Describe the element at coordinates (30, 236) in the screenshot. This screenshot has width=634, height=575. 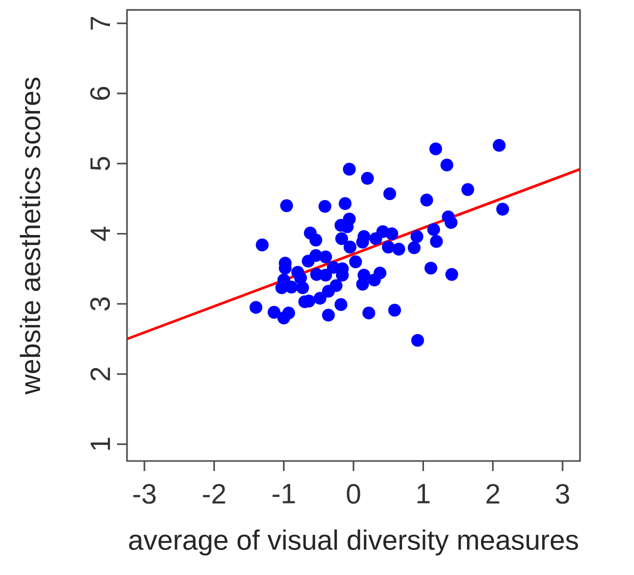
I see `y-axis-title: website aesthetics scores` at that location.